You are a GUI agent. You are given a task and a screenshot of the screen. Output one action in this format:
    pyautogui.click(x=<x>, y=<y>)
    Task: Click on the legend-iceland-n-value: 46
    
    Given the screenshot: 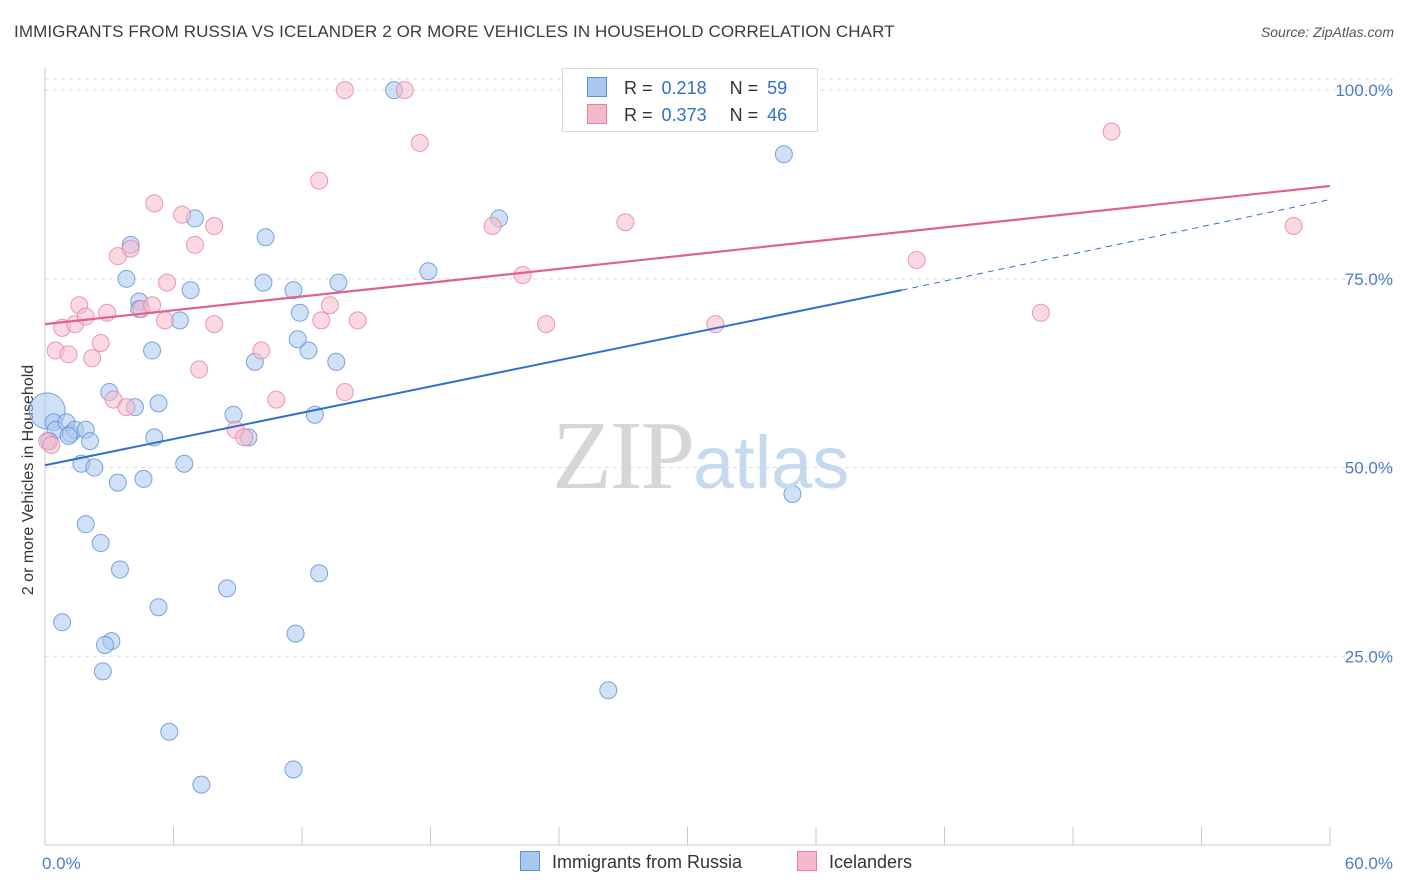 What is the action you would take?
    pyautogui.click(x=777, y=115)
    